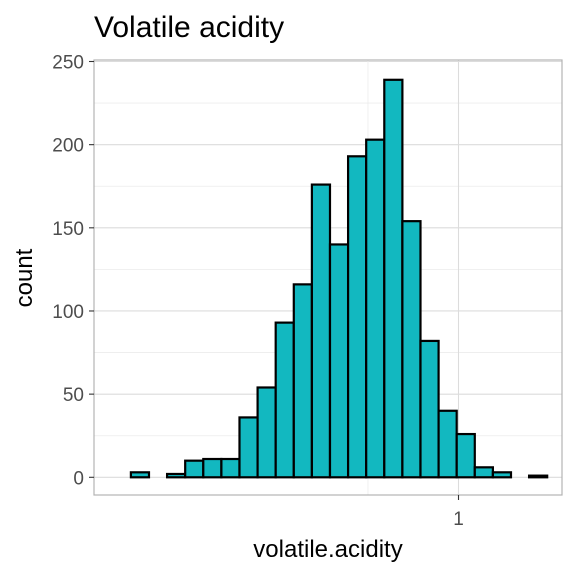  What do you see at coordinates (24, 277) in the screenshot?
I see `y-axis-title: count` at bounding box center [24, 277].